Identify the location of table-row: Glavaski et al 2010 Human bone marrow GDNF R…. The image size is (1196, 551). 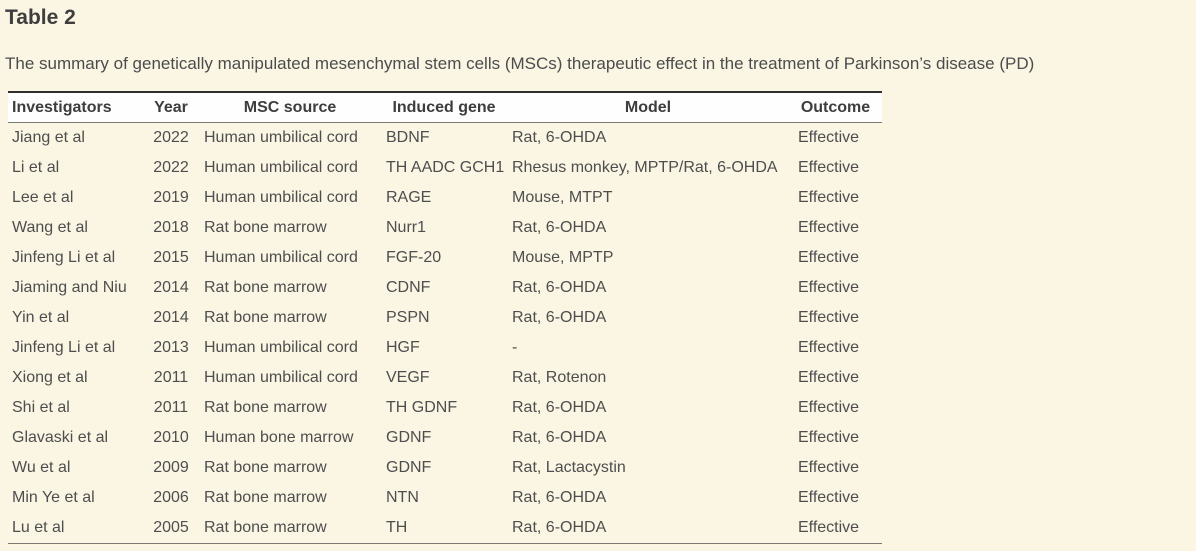
(445, 438).